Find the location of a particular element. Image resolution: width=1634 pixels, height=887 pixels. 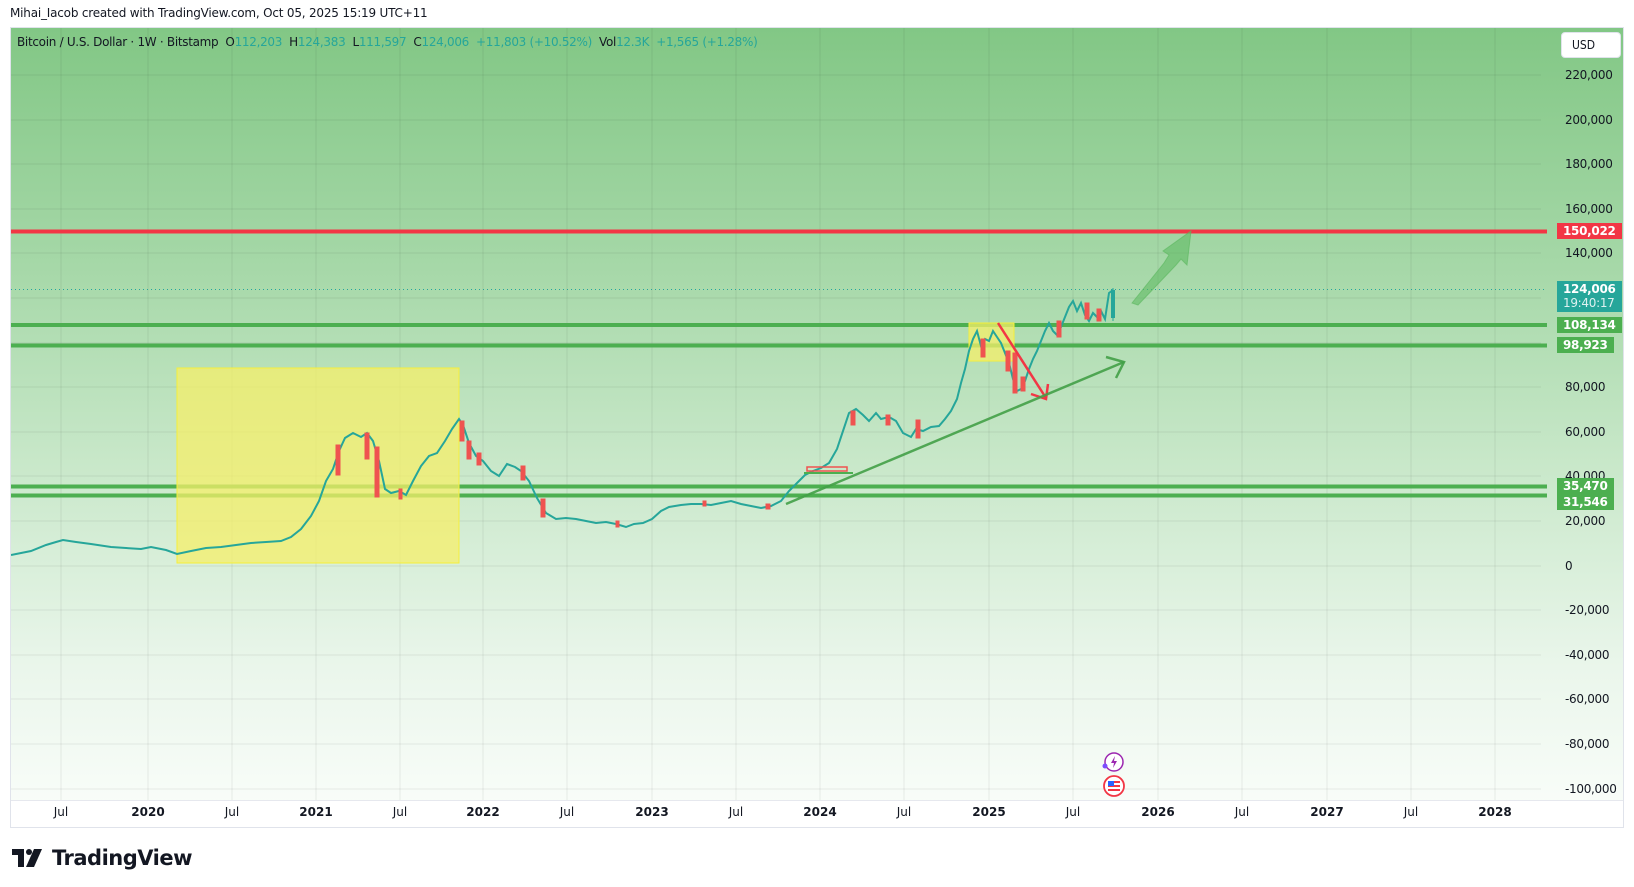

highlight-box-2020-2021 is located at coordinates (318, 465).